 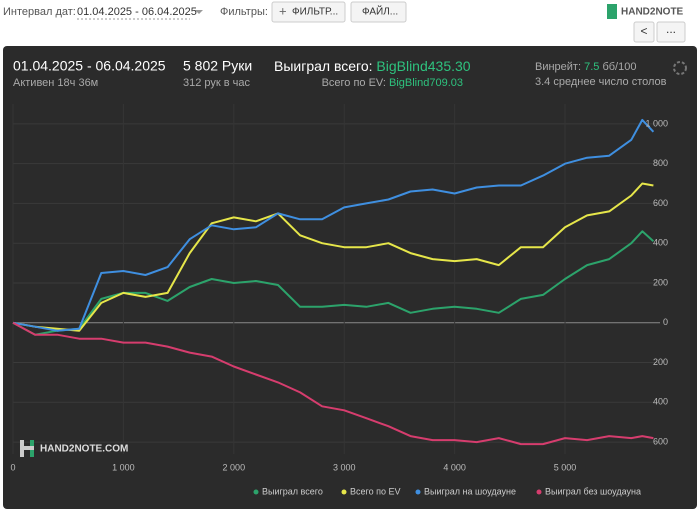 What do you see at coordinates (426, 83) in the screenshot?
I see `ev-value: BigBlind709.03` at bounding box center [426, 83].